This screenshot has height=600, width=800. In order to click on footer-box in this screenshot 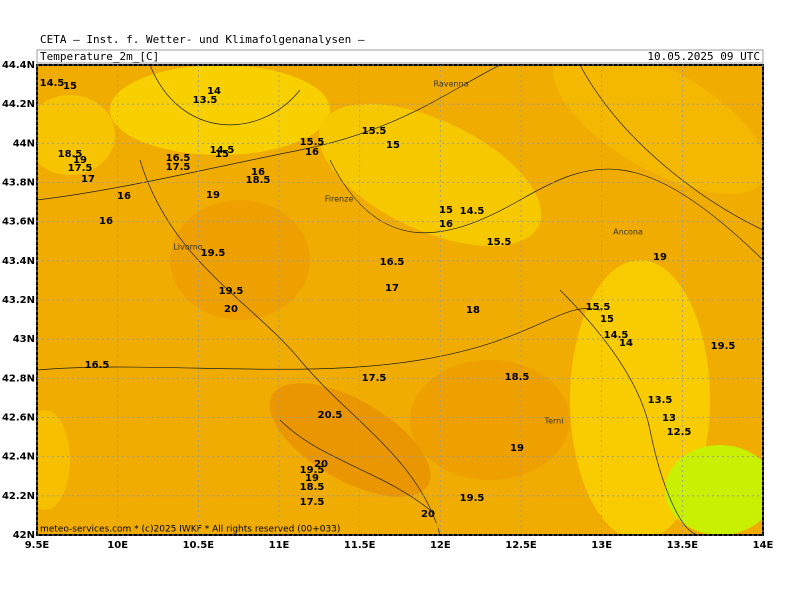, I will do `click(238, 528)`.